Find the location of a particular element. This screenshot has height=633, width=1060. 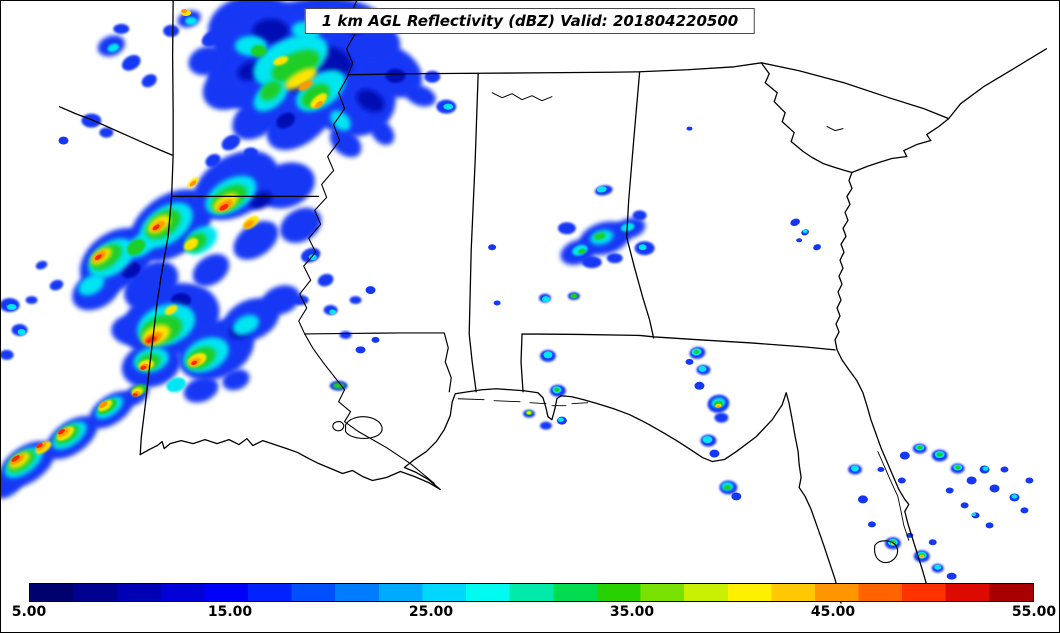

colorbar-labels: 5.00 15.00 25.00 35.00 45.00 55.00 is located at coordinates (534, 614).